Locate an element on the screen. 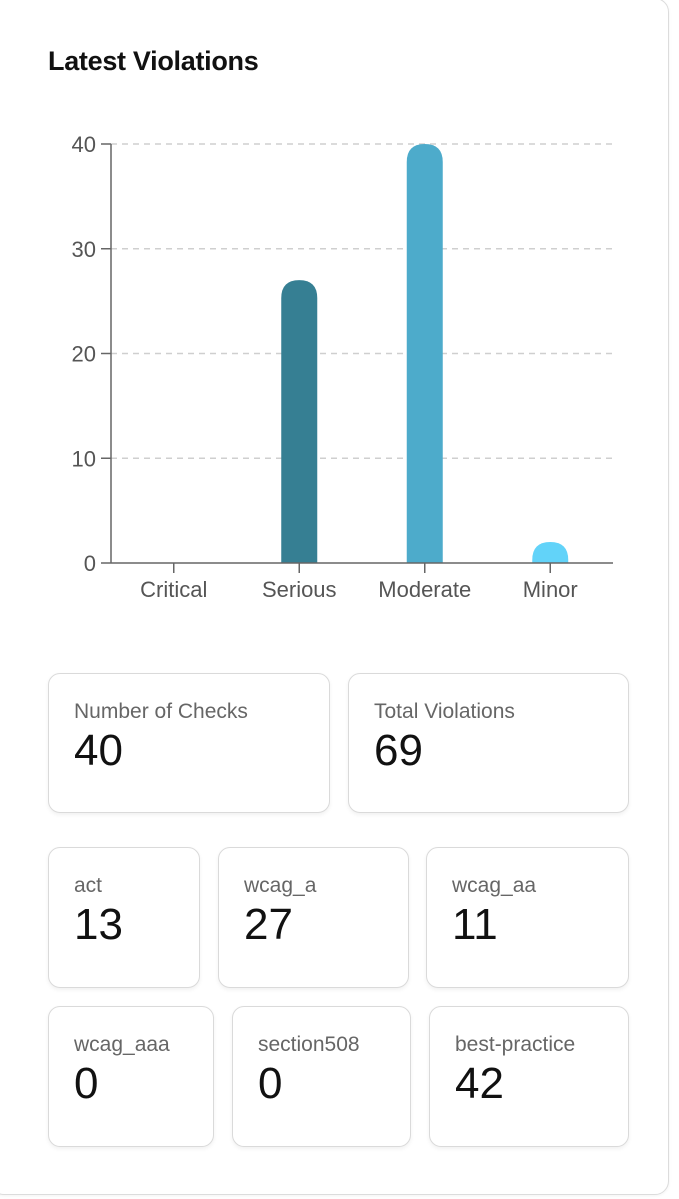  bar-serious is located at coordinates (299, 421).